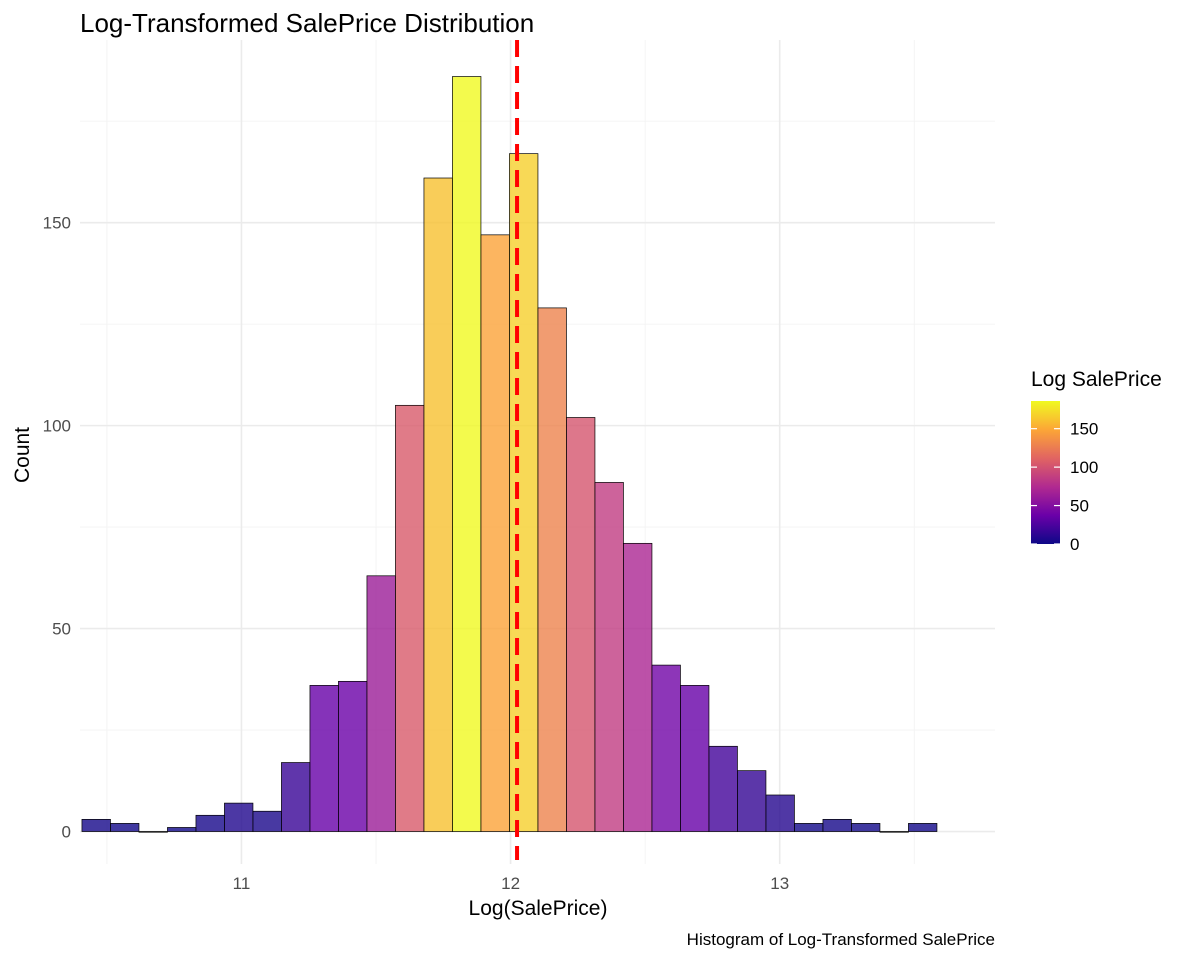 This screenshot has height=960, width=1200. I want to click on legend-tick-label: 0, so click(1074, 544).